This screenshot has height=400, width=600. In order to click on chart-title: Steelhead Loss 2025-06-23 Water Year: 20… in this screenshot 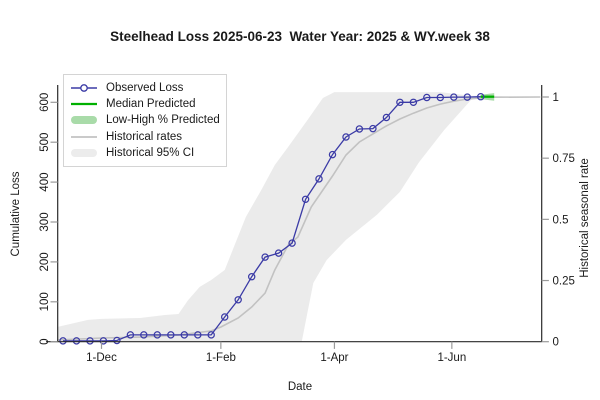, I will do `click(300, 36)`.